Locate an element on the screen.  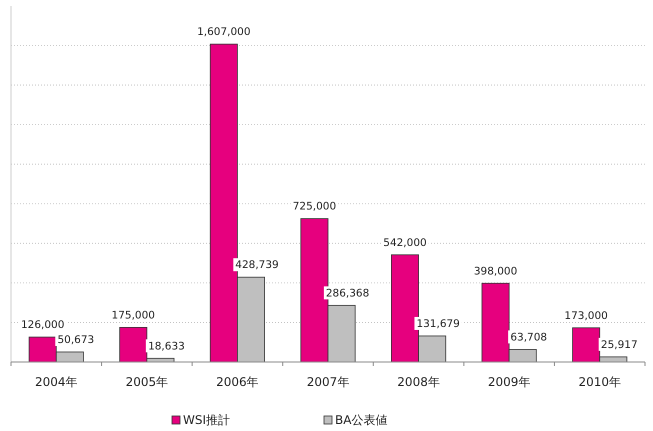
legend-label: BA公表値 is located at coordinates (361, 420).